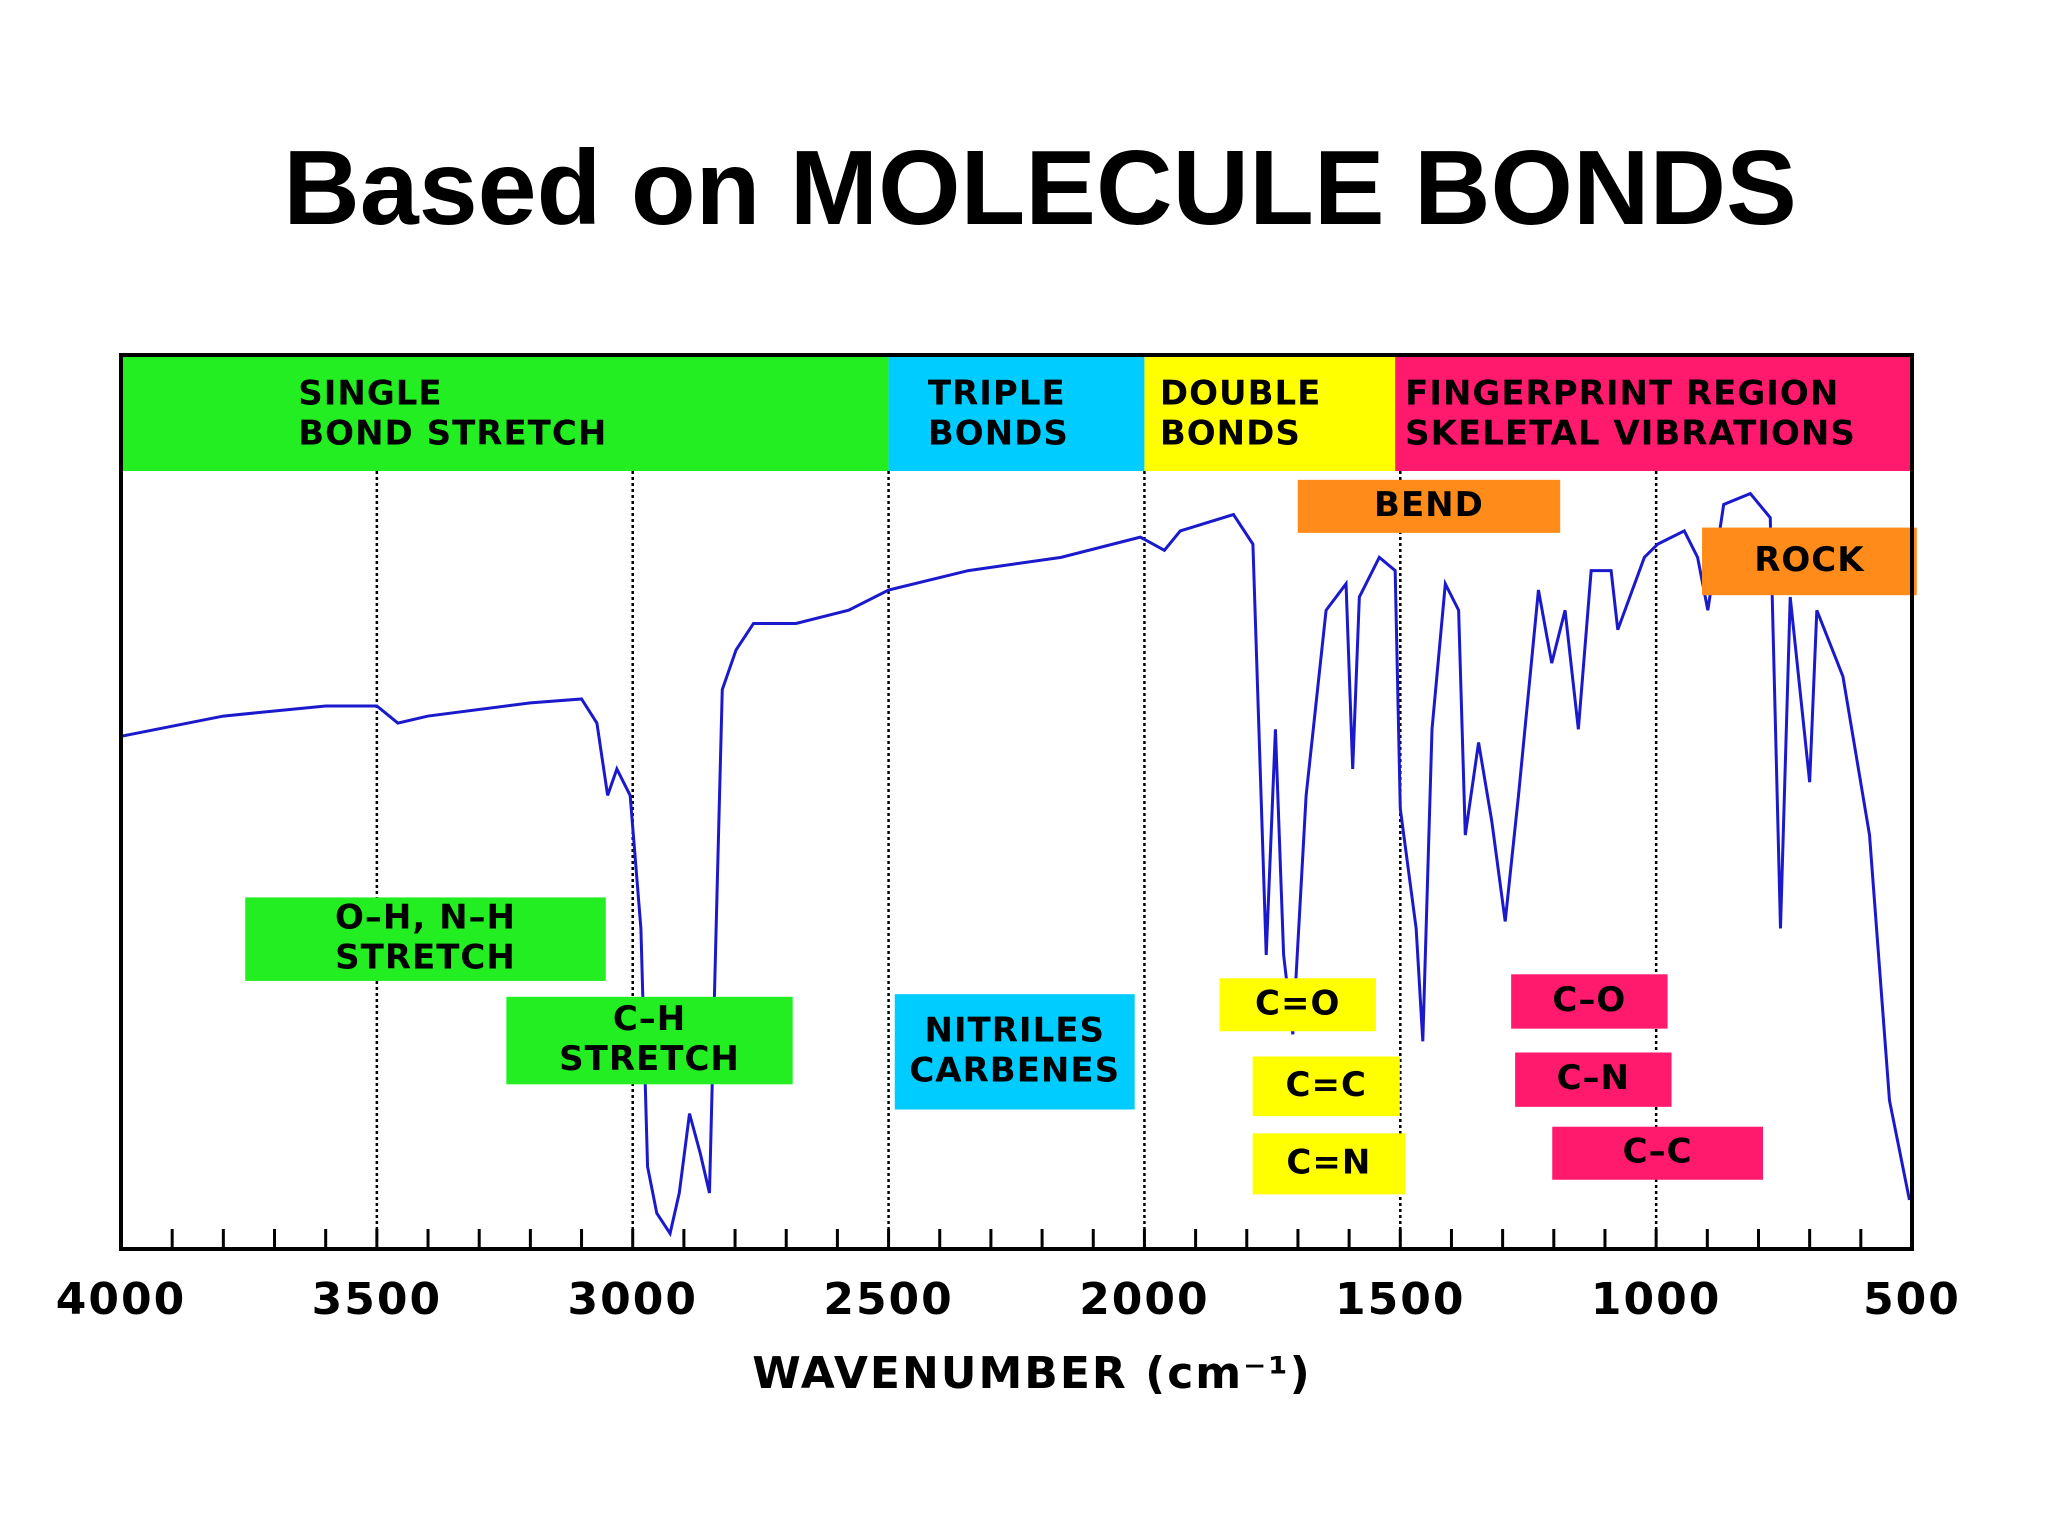 This screenshot has height=1536, width=2048. What do you see at coordinates (1912, 1299) in the screenshot?
I see `x-tick-label: 500` at bounding box center [1912, 1299].